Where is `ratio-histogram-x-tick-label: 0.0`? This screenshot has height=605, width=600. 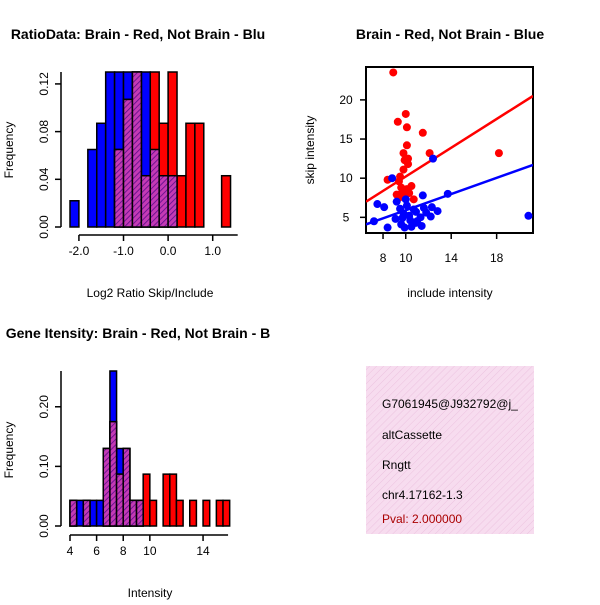 ratio-histogram-x-tick-label: 0.0 is located at coordinates (168, 251).